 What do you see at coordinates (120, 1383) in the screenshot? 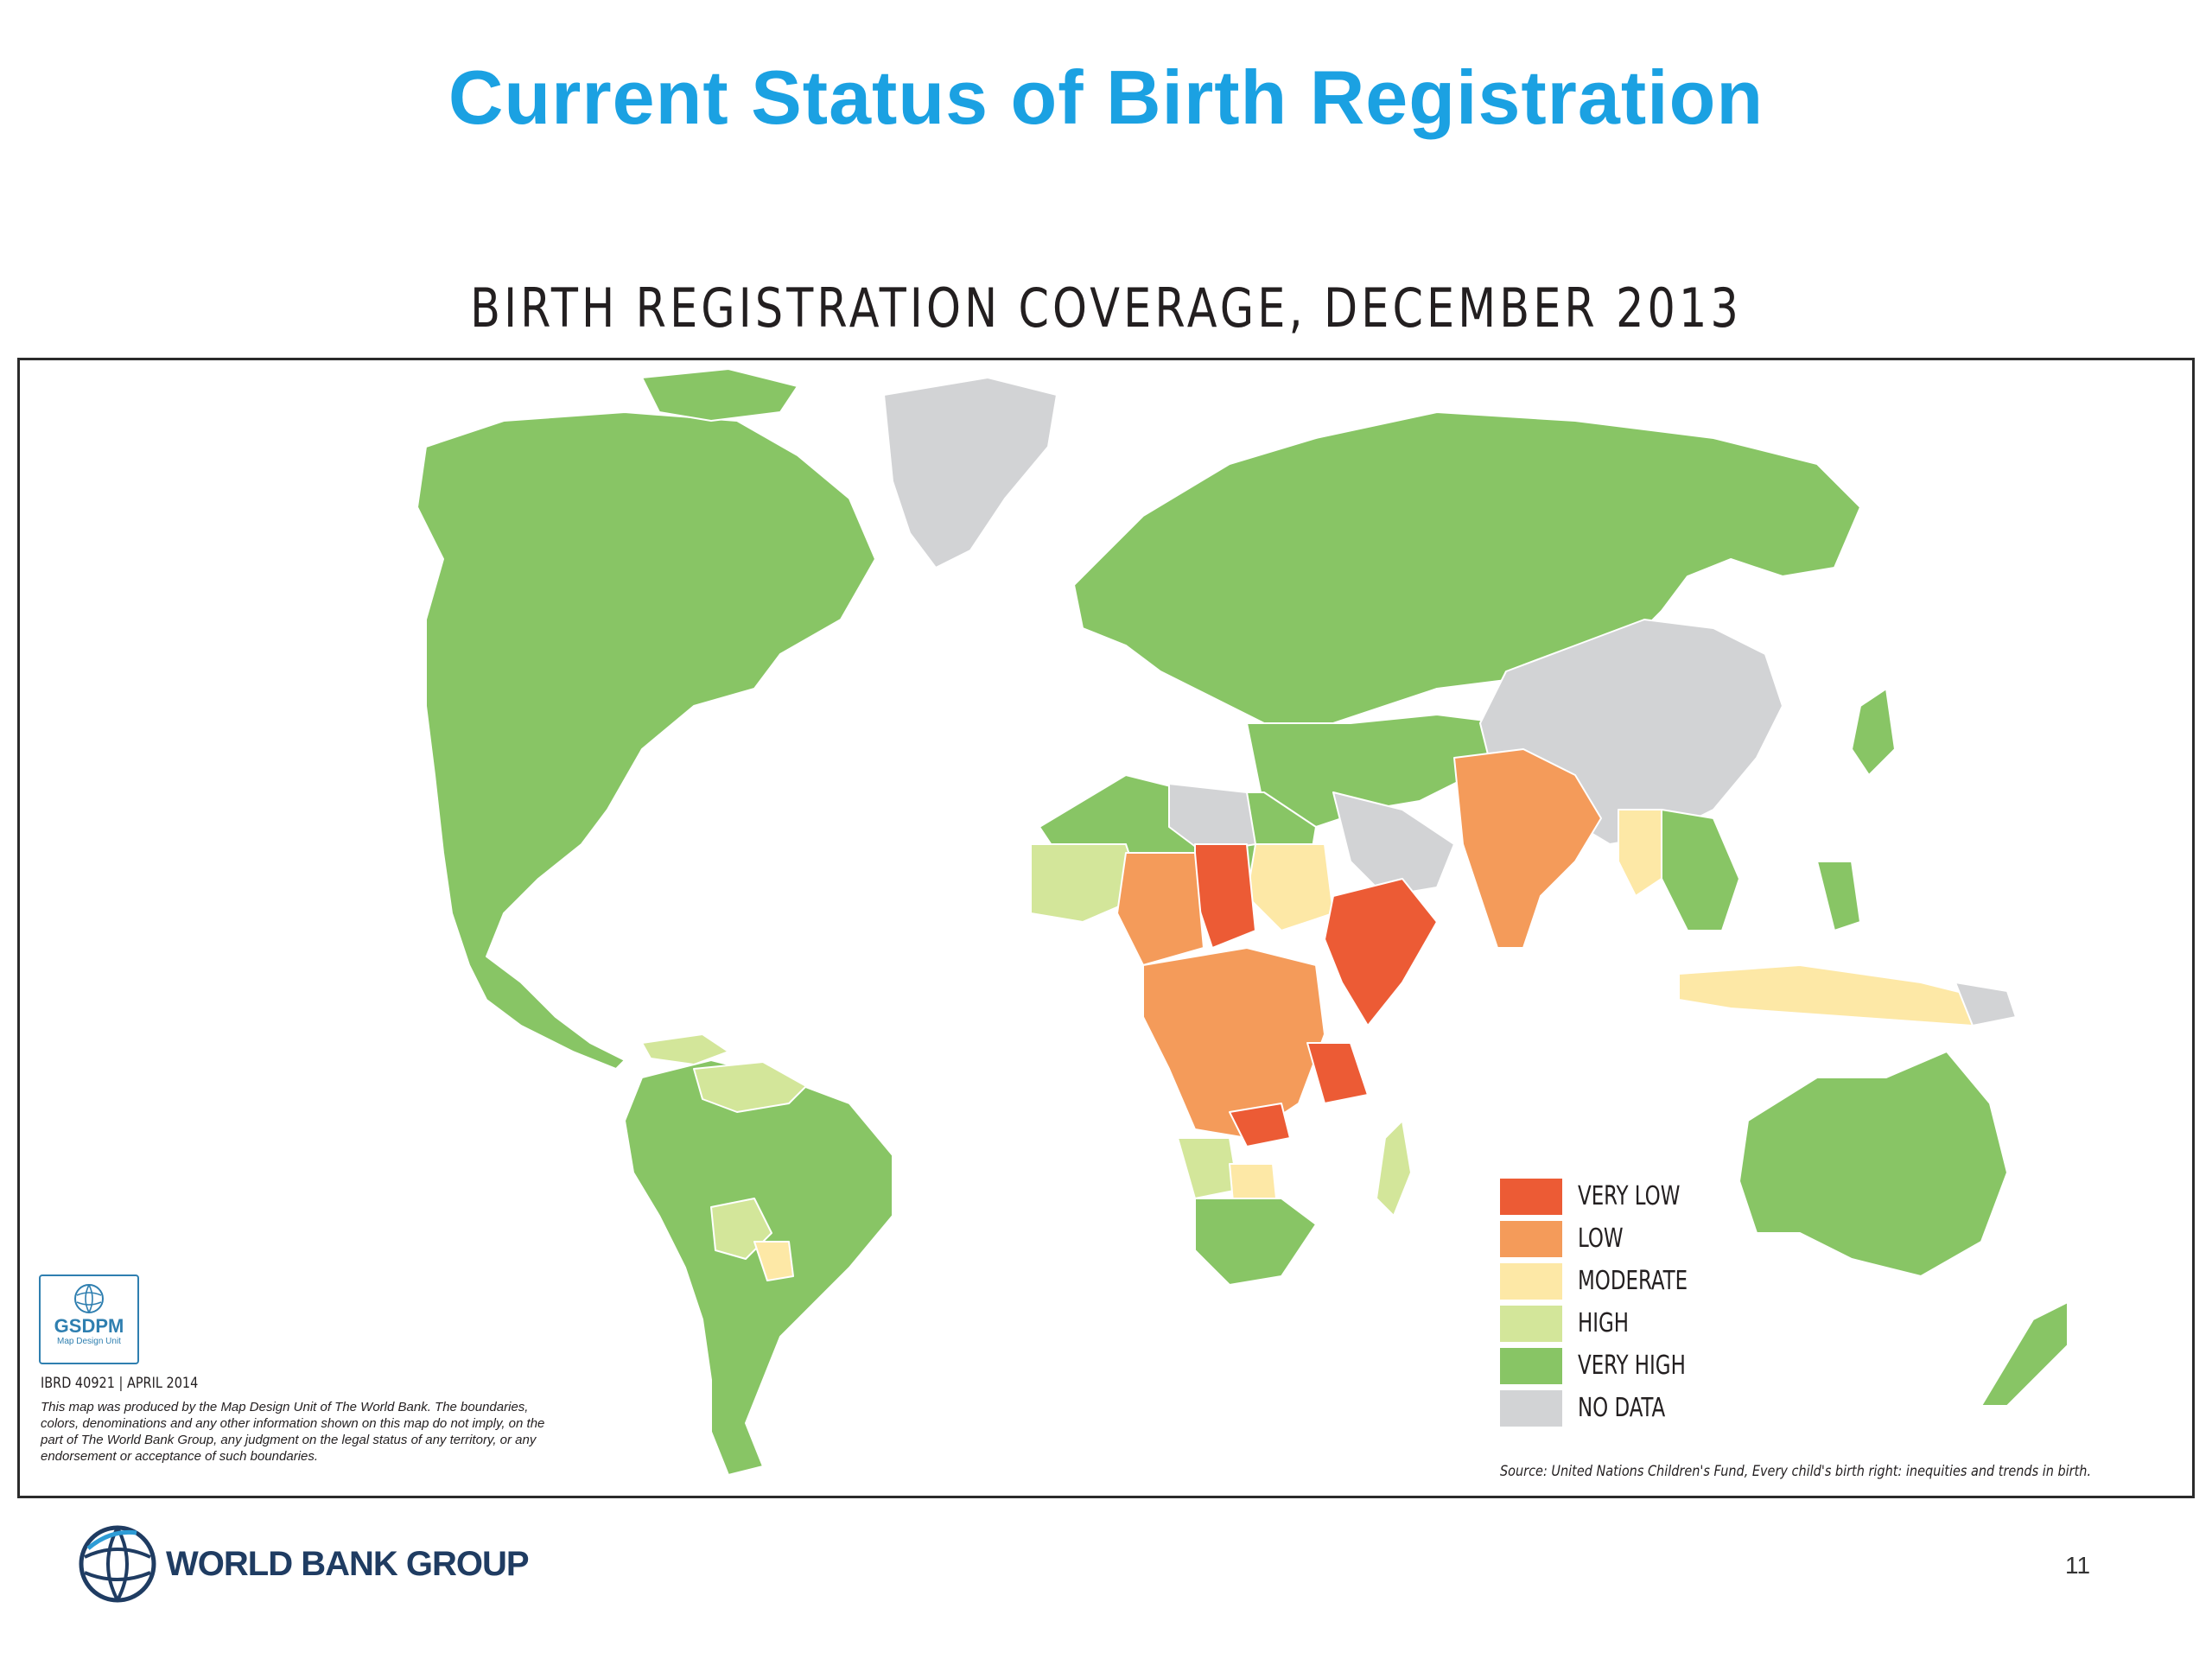
I see `ibrd-reference: IBRD 40921 | APRIL 2014` at bounding box center [120, 1383].